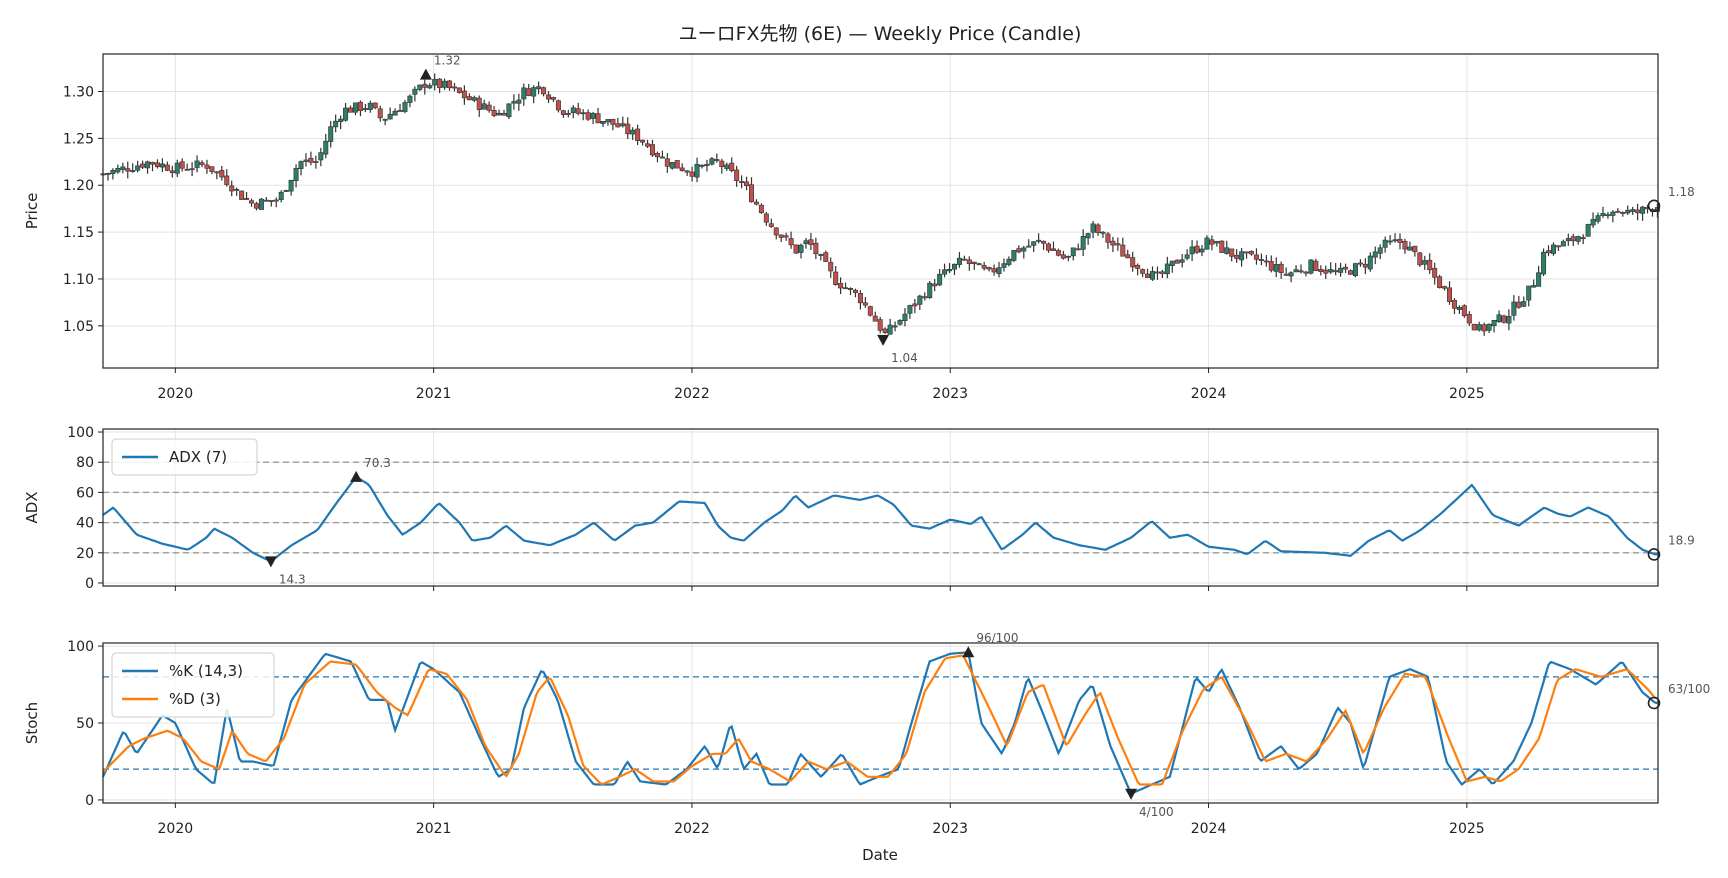 This screenshot has width=1728, height=878. What do you see at coordinates (1209, 829) in the screenshot?
I see `x-tick-label: 2024` at bounding box center [1209, 829].